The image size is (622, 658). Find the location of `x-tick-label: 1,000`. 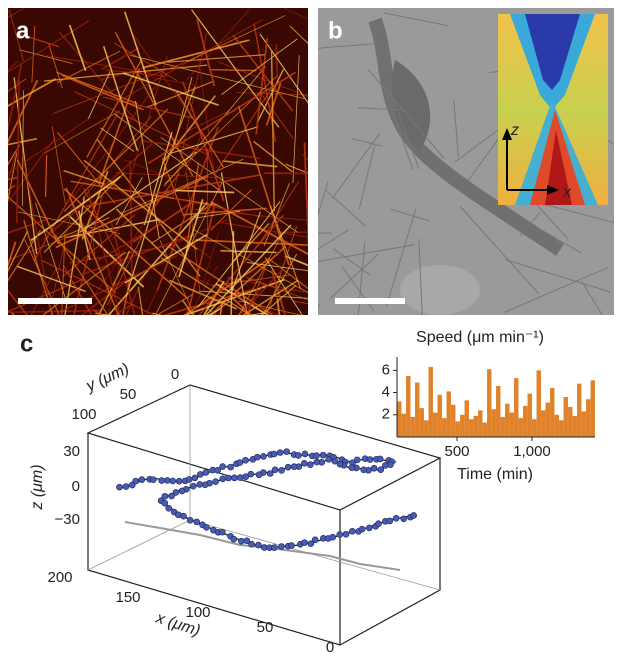

x-tick-label: 1,000 is located at coordinates (532, 451).